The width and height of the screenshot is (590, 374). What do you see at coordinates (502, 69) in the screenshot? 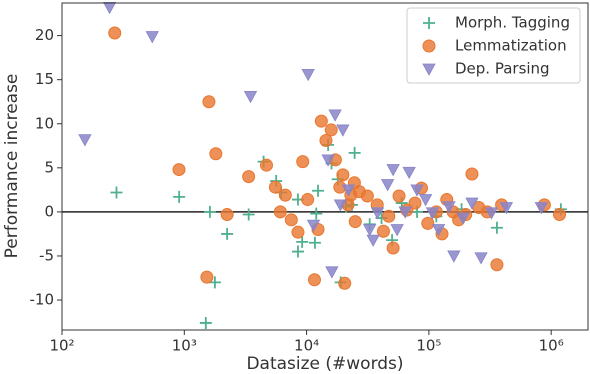
I see `legend-label: Dep. Parsing` at bounding box center [502, 69].